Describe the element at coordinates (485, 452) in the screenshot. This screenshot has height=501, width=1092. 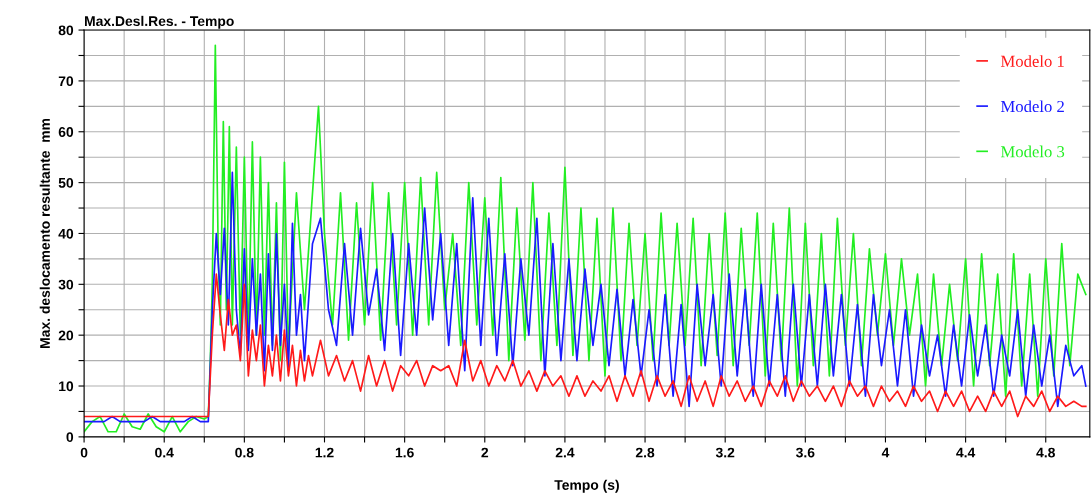
I see `x-tick-label: 2` at that location.